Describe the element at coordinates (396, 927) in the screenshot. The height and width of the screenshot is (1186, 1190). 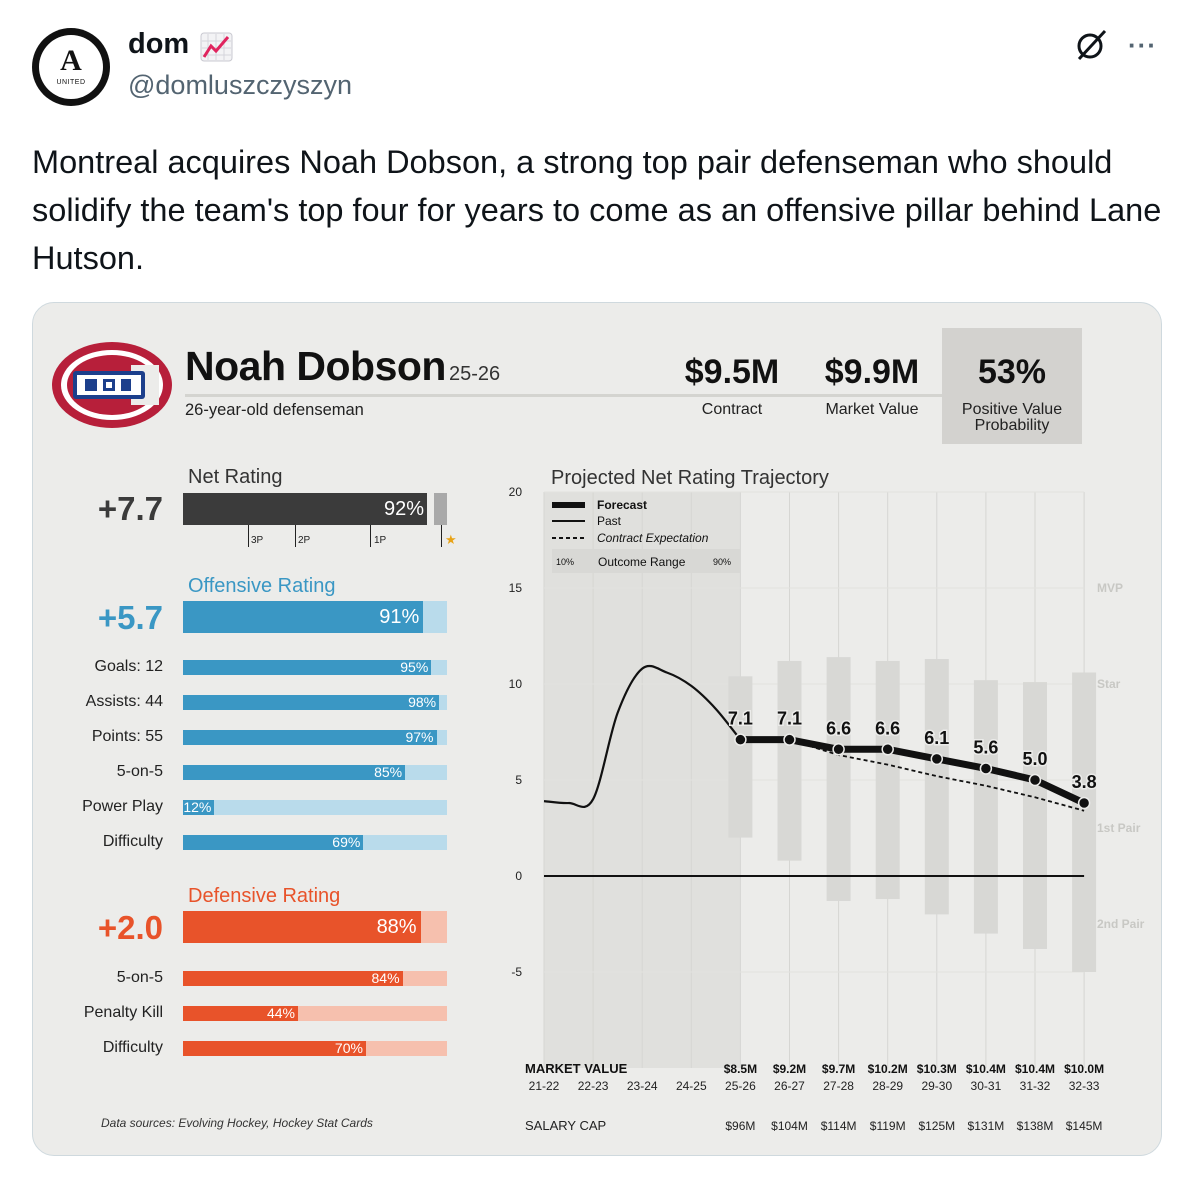
I see `defensive-rating-pct: 88%` at that location.